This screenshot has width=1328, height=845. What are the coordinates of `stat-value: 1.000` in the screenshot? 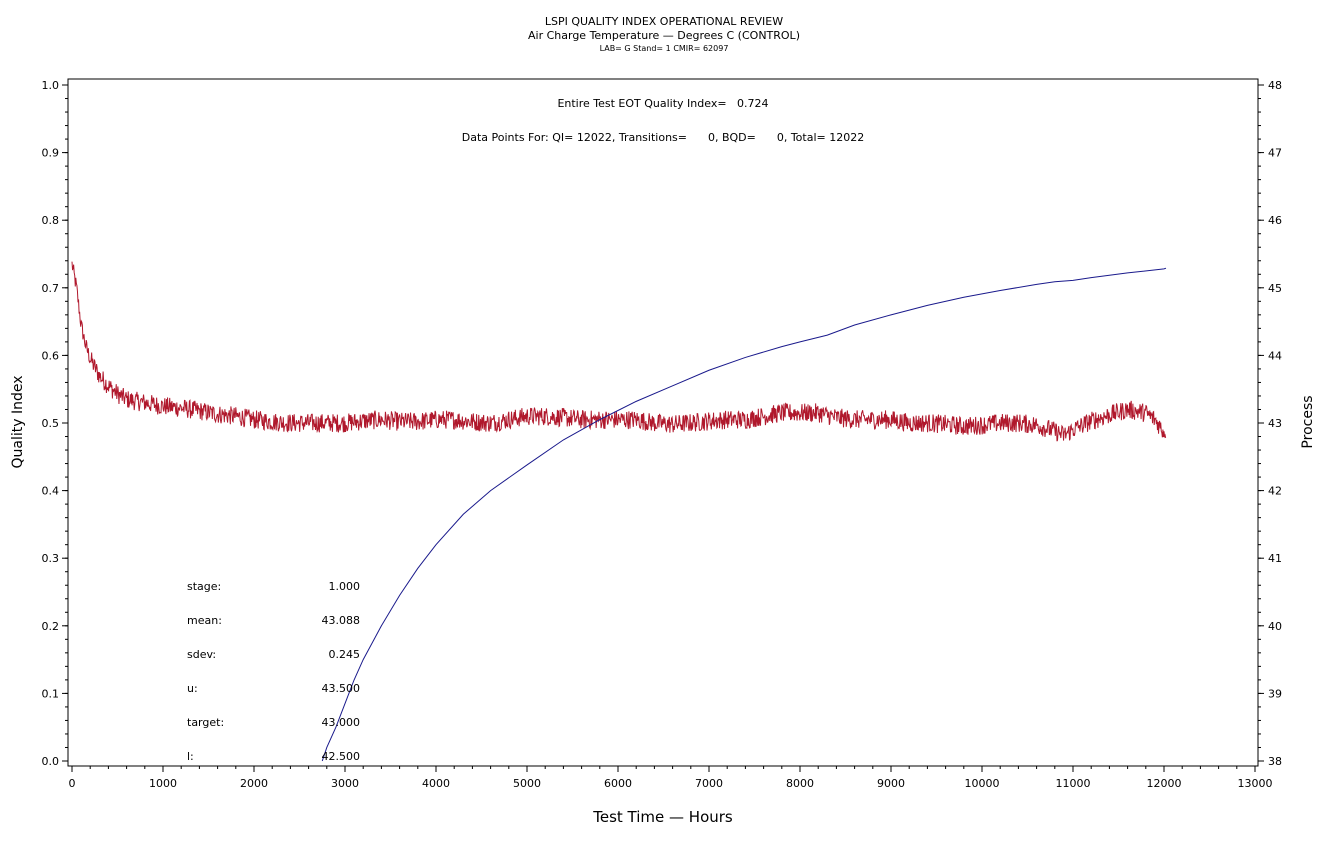 It's located at (345, 586).